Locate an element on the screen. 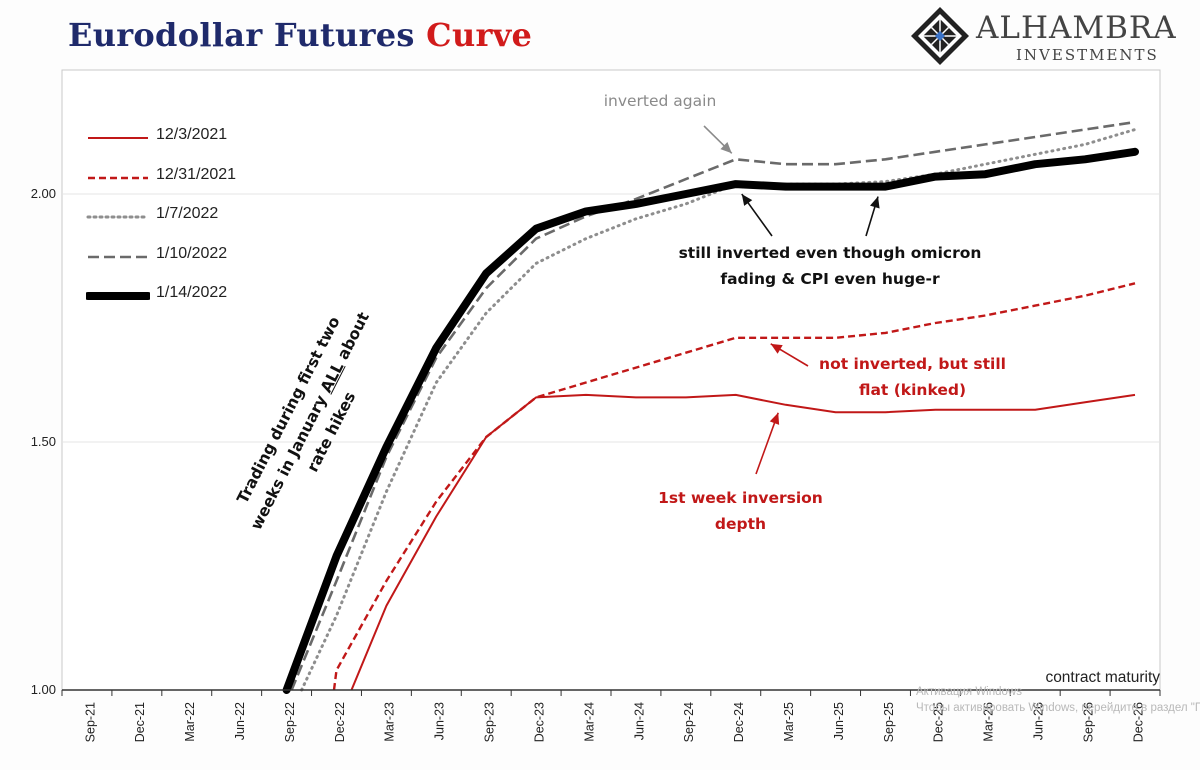 The image size is (1200, 770). legend-item: 1/7/2022 is located at coordinates (171, 223).